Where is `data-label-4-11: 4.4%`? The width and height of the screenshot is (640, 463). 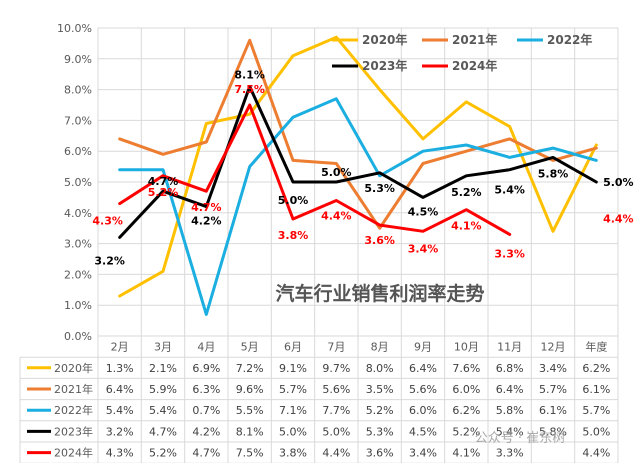 data-label-4-11: 4.4% is located at coordinates (618, 218).